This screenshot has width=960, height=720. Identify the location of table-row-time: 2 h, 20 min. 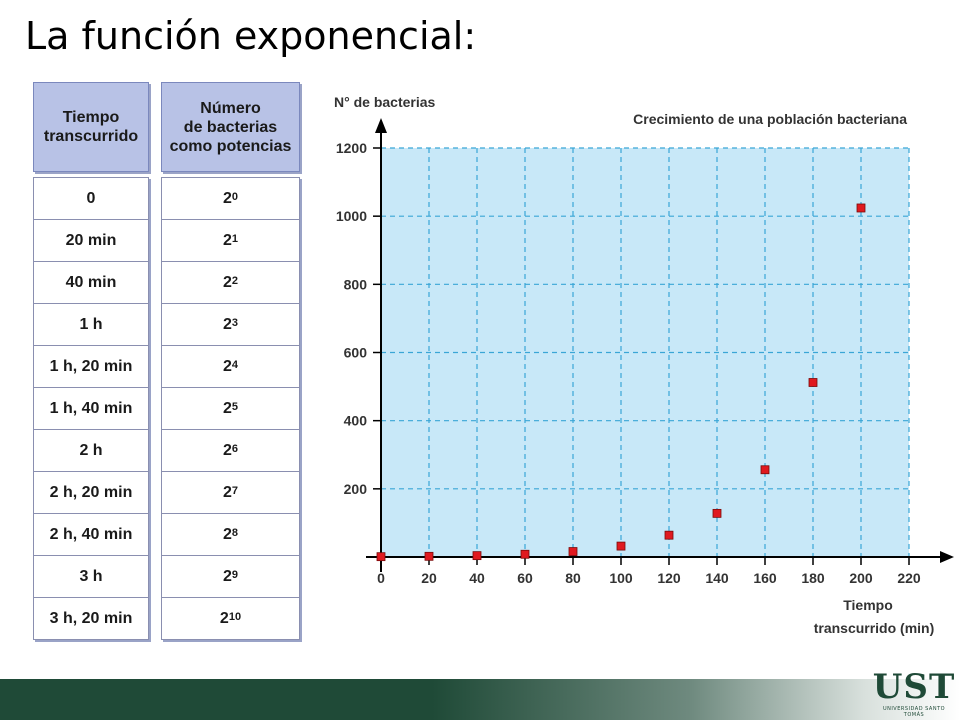
(91, 493).